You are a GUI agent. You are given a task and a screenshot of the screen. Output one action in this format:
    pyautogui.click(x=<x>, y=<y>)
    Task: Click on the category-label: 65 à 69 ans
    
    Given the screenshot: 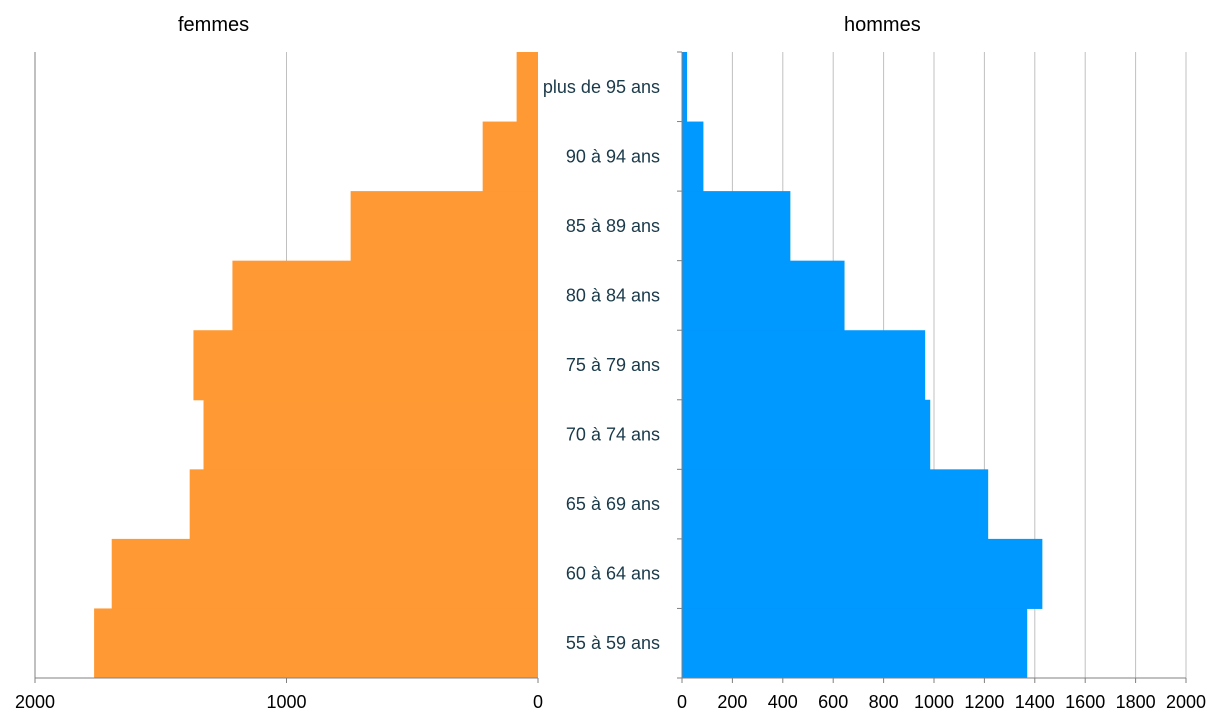 What is the action you would take?
    pyautogui.click(x=613, y=504)
    